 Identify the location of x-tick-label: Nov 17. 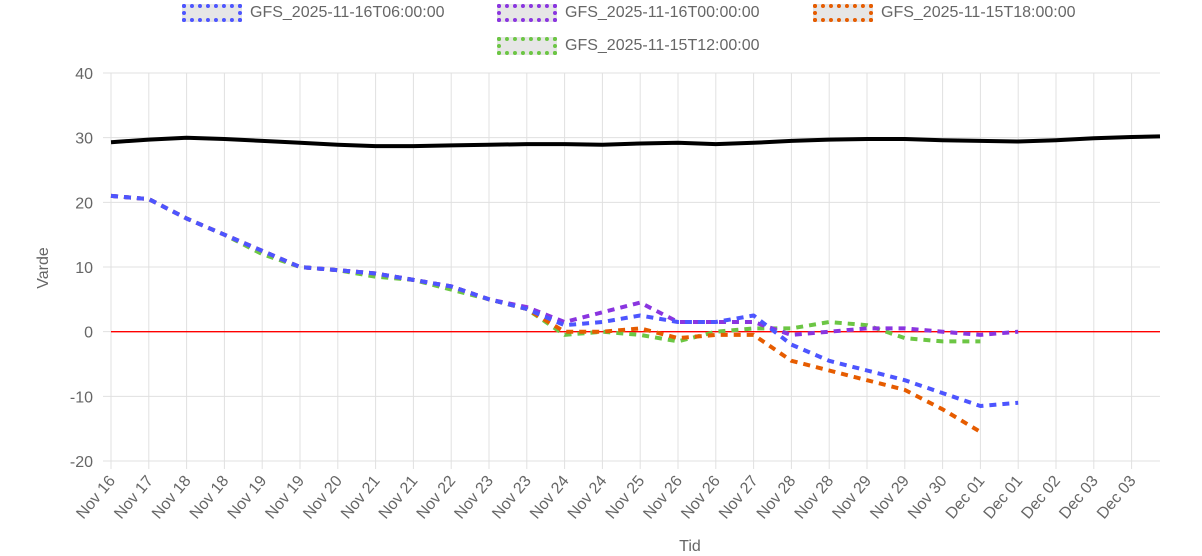
(134, 498).